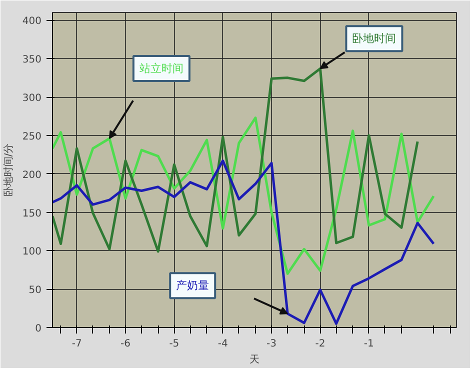 This screenshot has height=372, width=474. What do you see at coordinates (374, 39) in the screenshot?
I see `text: 卧地时间` at bounding box center [374, 39].